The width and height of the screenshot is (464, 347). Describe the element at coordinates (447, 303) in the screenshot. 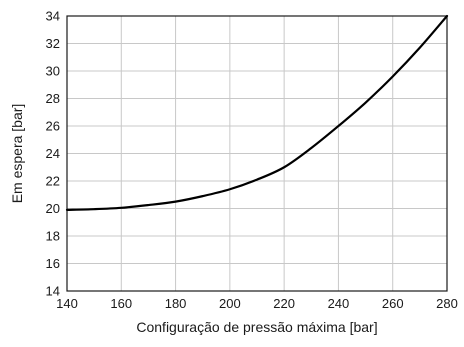

I see `x-tick-label: 280` at that location.